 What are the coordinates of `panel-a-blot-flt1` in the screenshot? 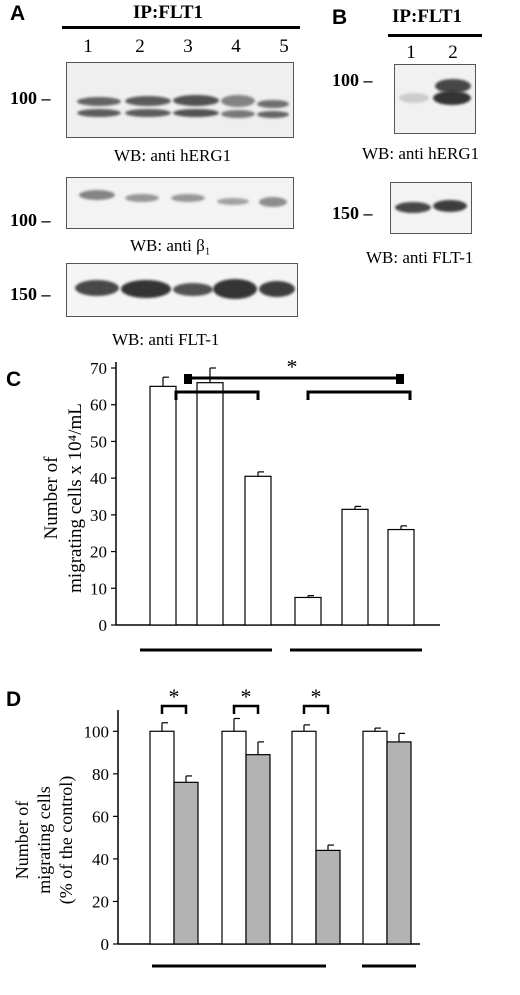 It's located at (182, 290).